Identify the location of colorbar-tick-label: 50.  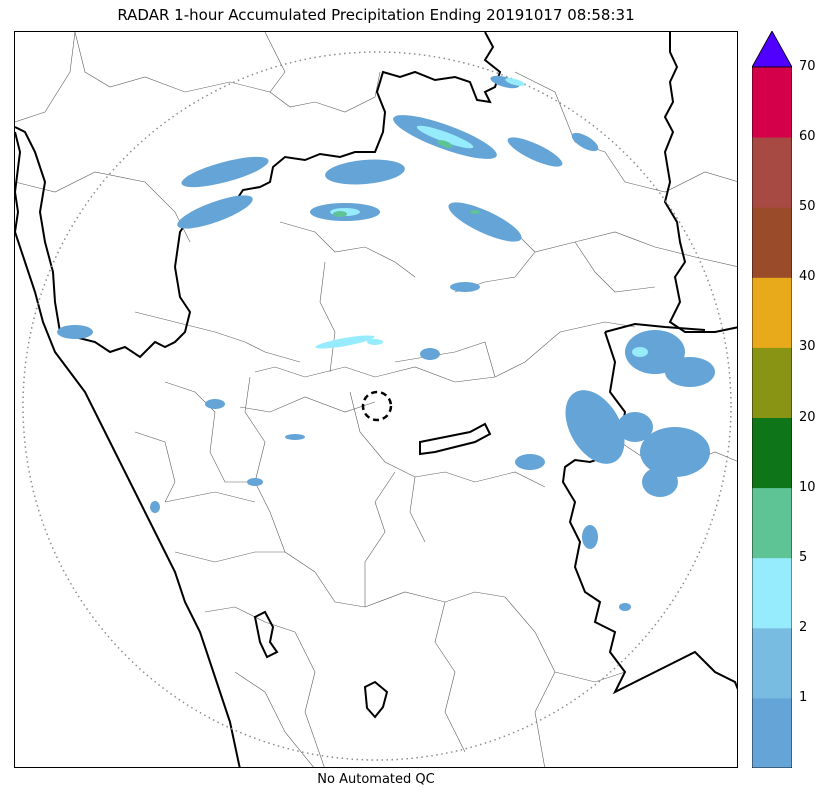
(807, 207).